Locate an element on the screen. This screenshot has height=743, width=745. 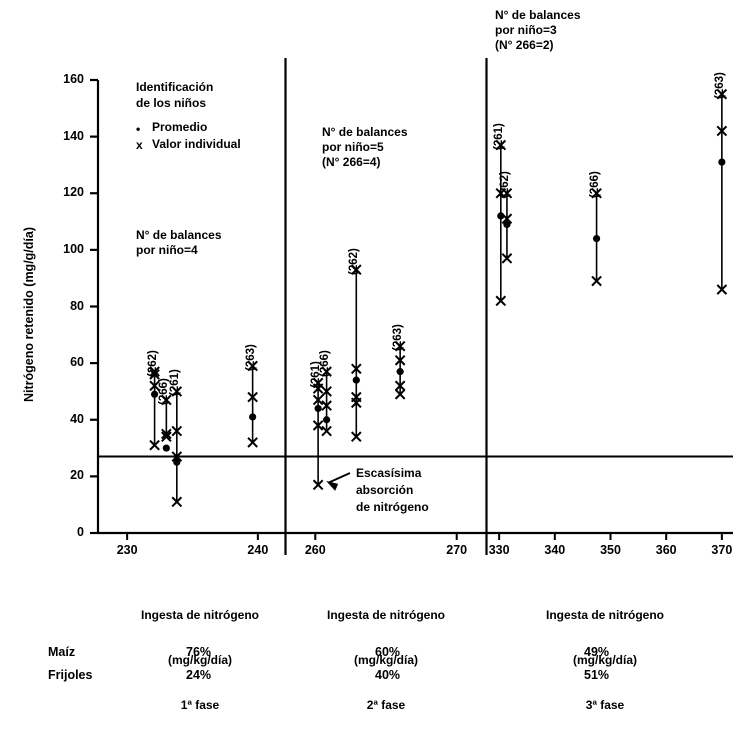
panel-note-2-line3: (N° 266=4) is located at coordinates (351, 162).